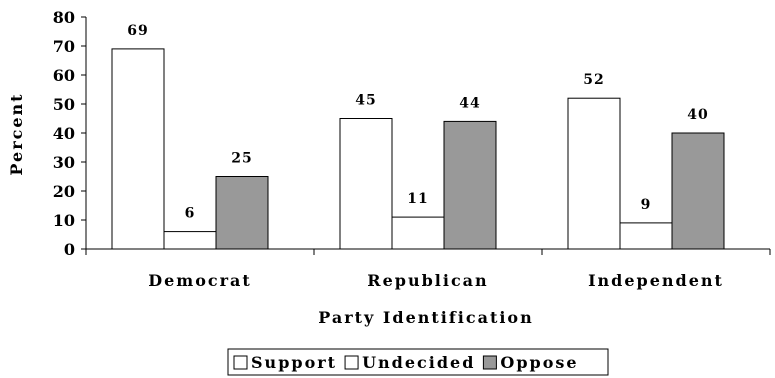 Image resolution: width=775 pixels, height=378 pixels. Describe the element at coordinates (593, 80) in the screenshot. I see `data-label: 52` at that location.